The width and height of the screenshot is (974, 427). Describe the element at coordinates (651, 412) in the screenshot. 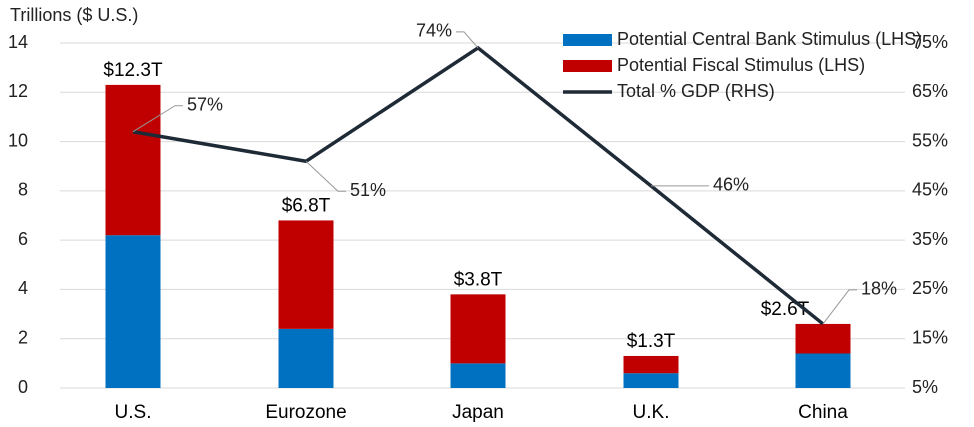

I see `x-tick-label: U.K.` at that location.